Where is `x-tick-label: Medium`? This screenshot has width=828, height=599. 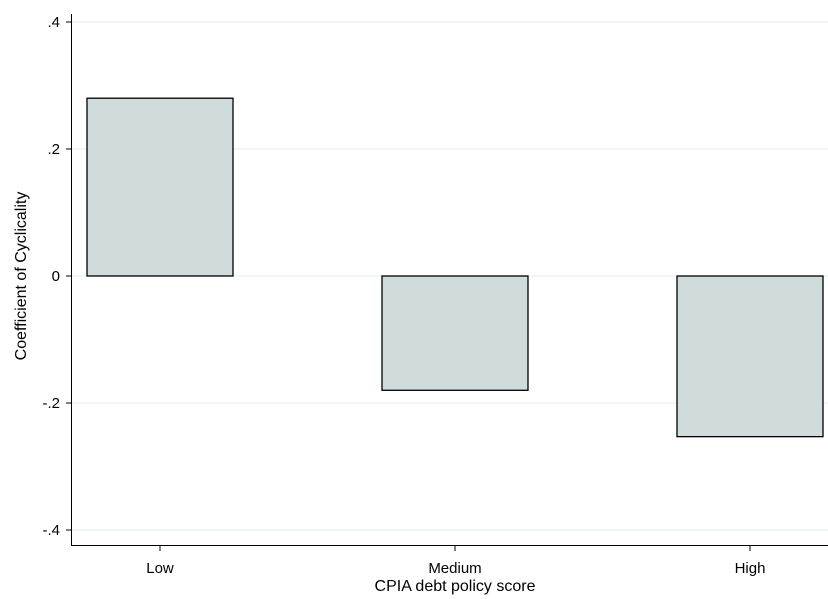 x-tick-label: Medium is located at coordinates (454, 568).